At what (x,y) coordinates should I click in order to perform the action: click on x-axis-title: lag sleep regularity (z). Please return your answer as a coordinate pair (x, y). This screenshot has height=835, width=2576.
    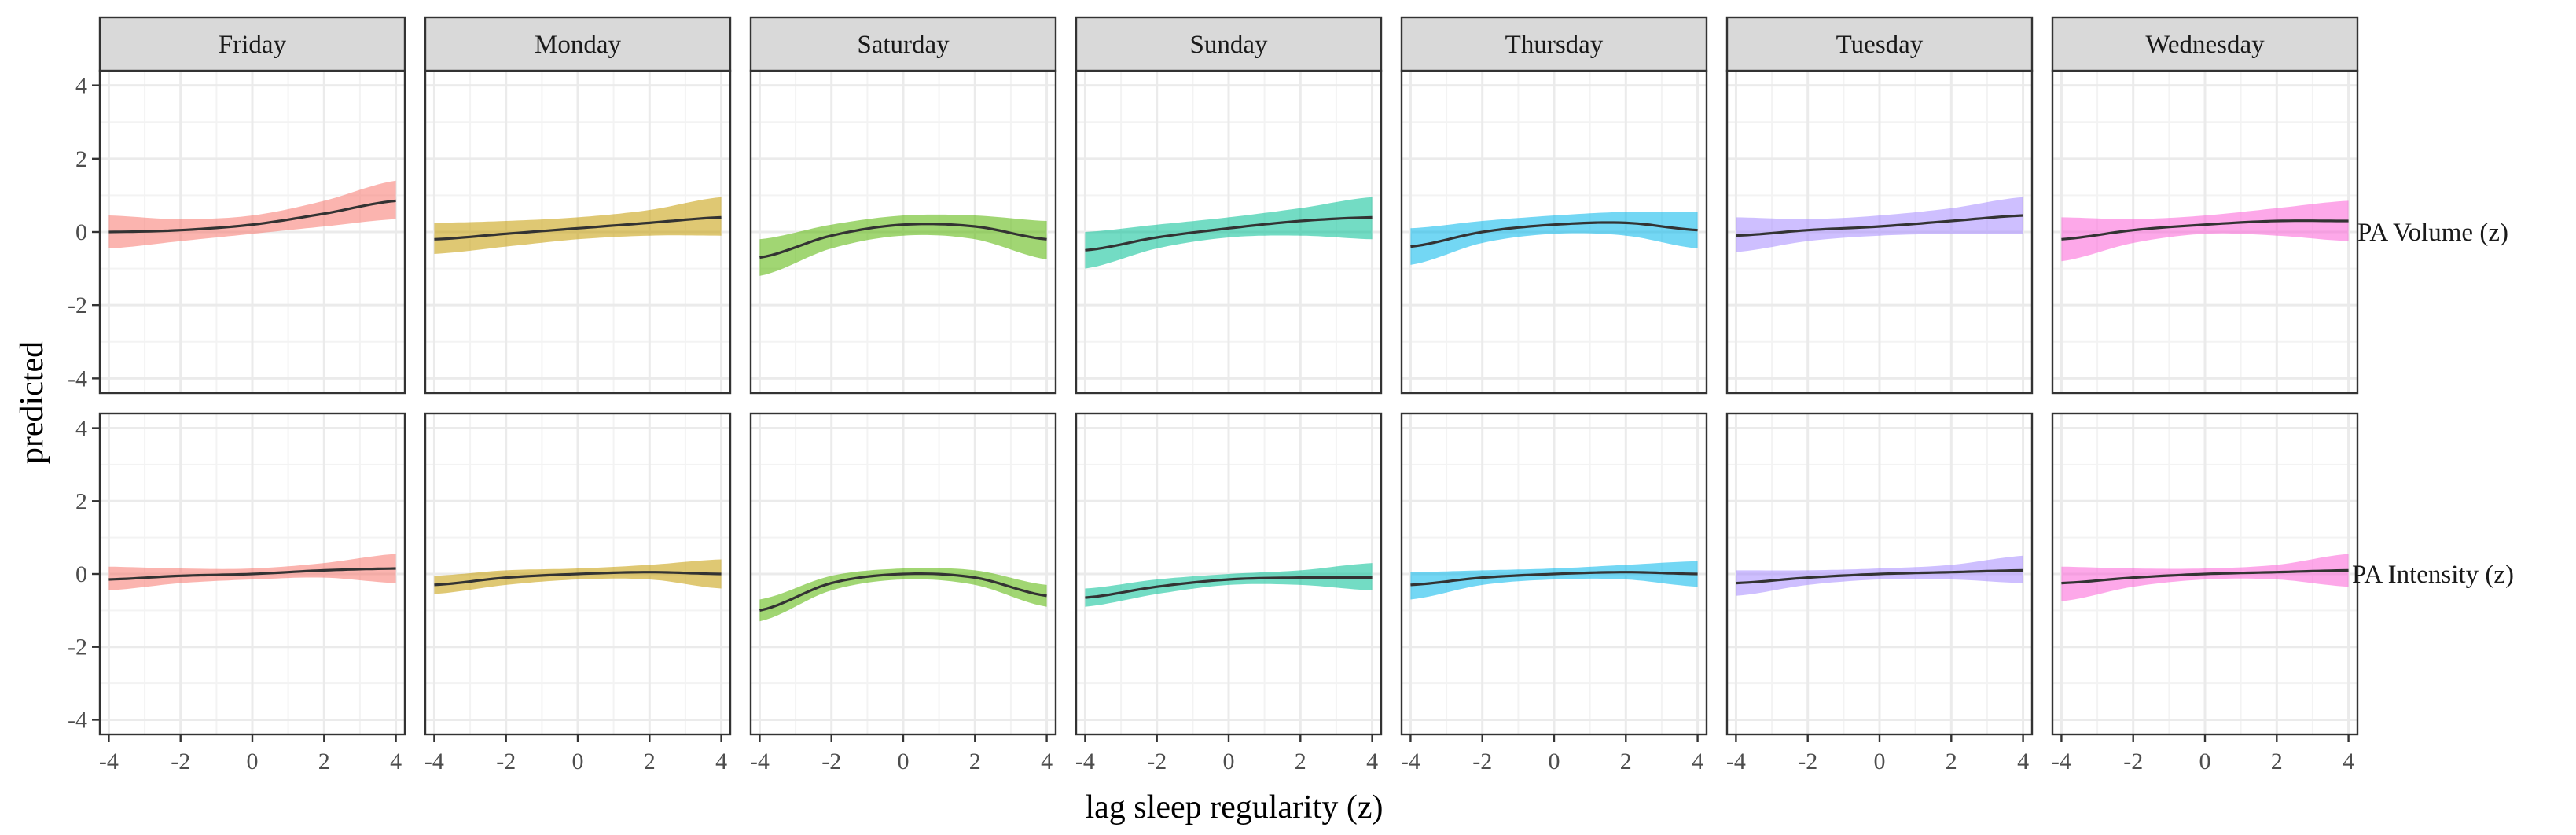
    Looking at the image, I should click on (1235, 807).